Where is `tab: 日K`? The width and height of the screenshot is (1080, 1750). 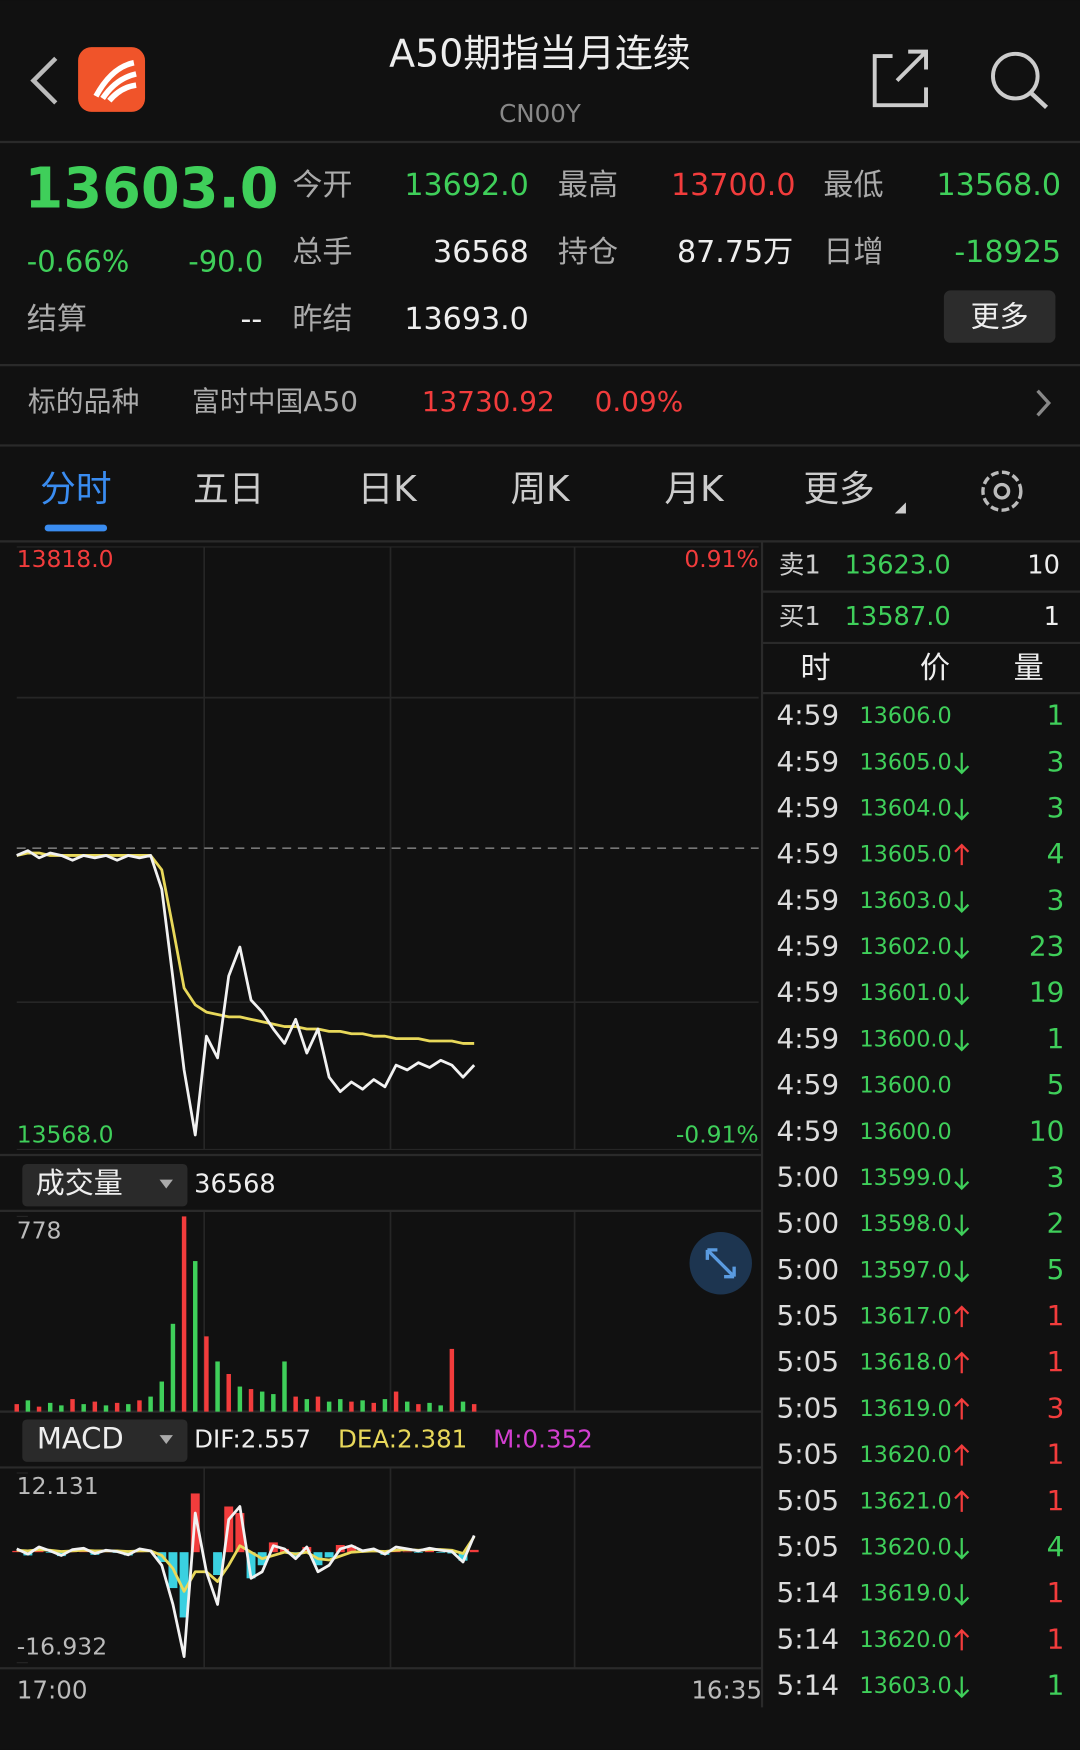
tab: 日K is located at coordinates (388, 489).